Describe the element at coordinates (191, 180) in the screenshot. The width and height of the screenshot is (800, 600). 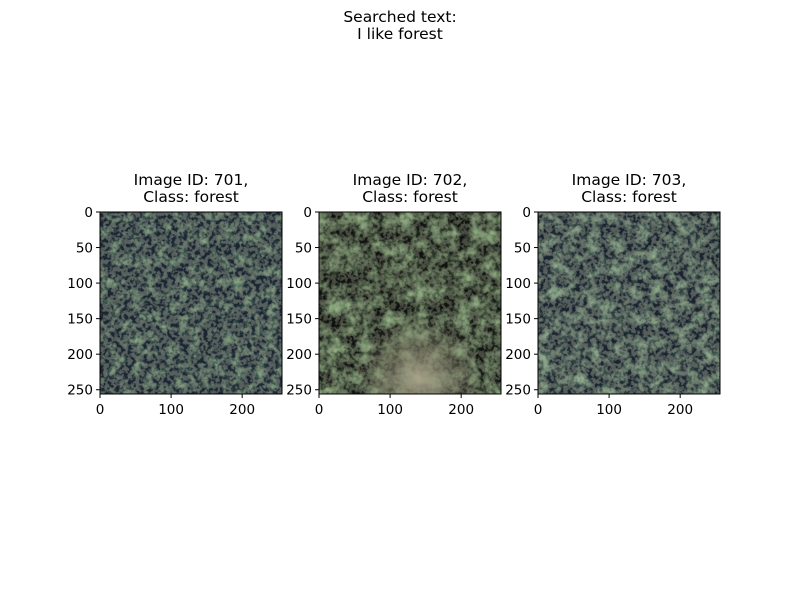
I see `panel-title-line1: Image ID: 701,` at that location.